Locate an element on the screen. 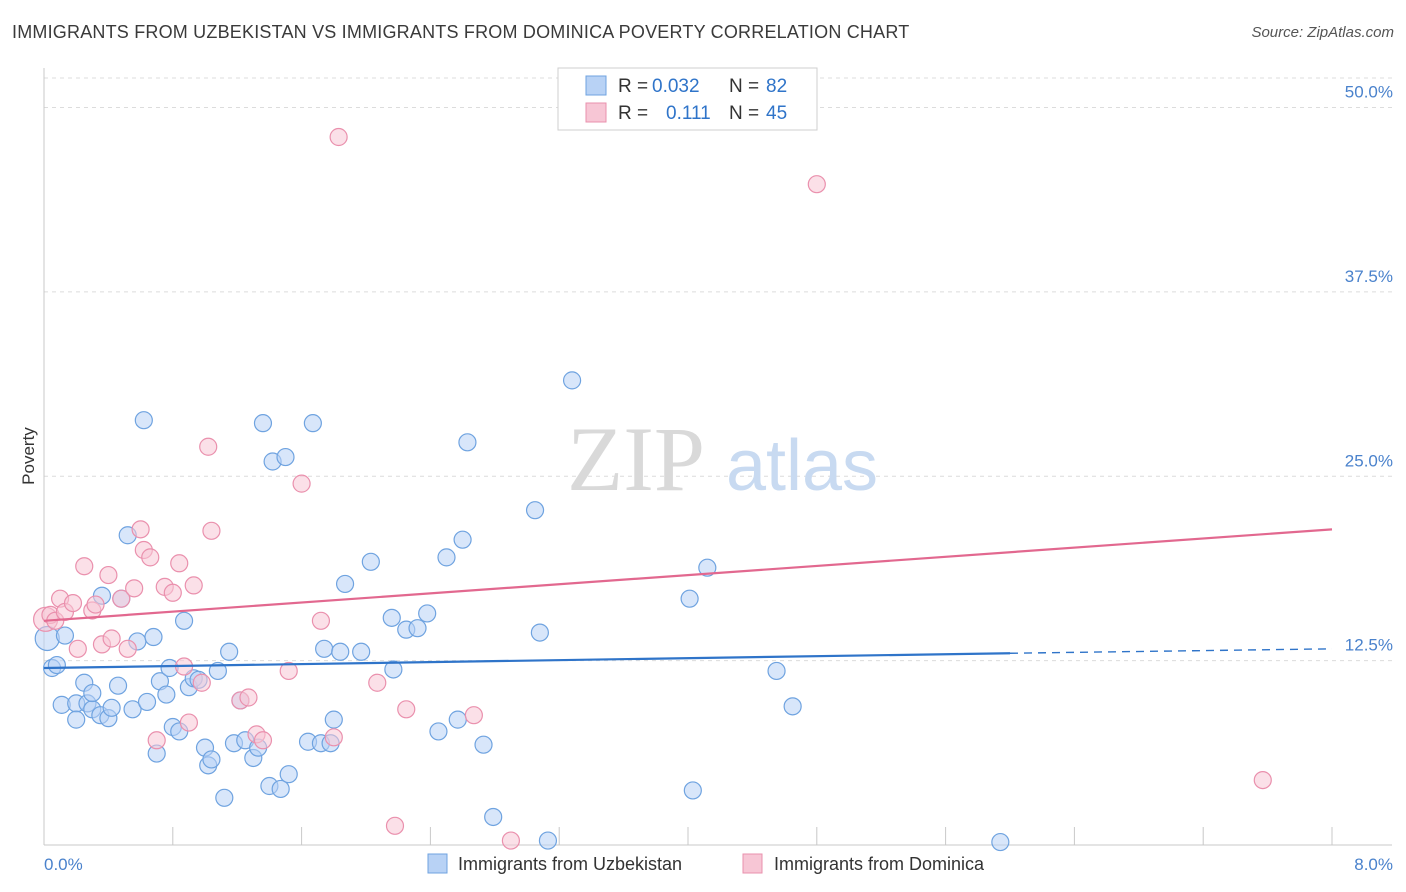  watermark: ZIP atlas is located at coordinates (722, 459).